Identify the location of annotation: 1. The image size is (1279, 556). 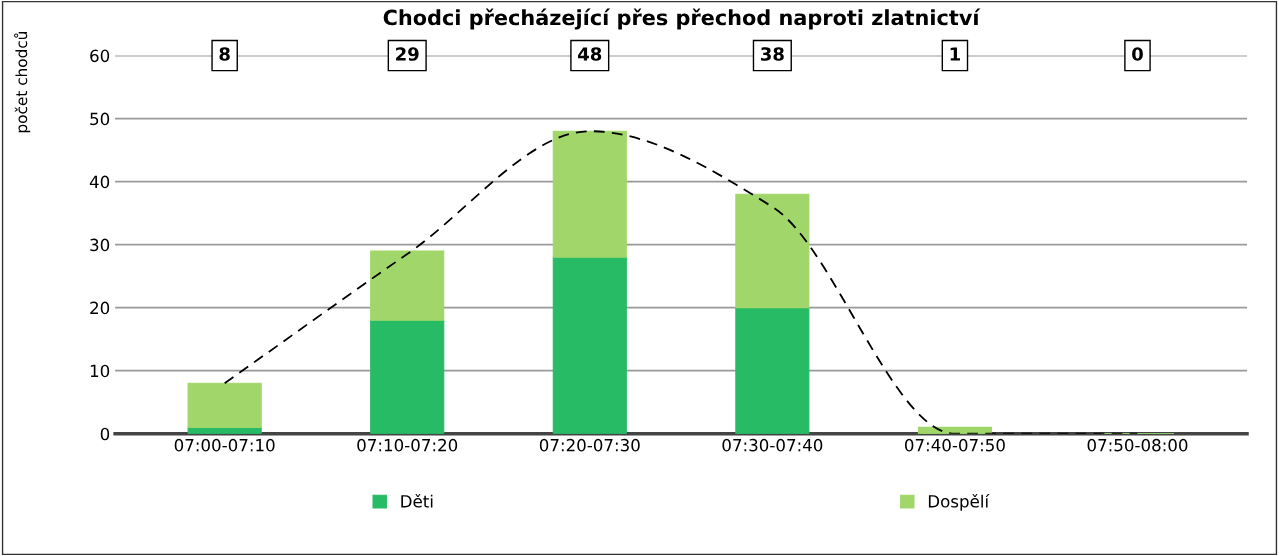
(955, 54).